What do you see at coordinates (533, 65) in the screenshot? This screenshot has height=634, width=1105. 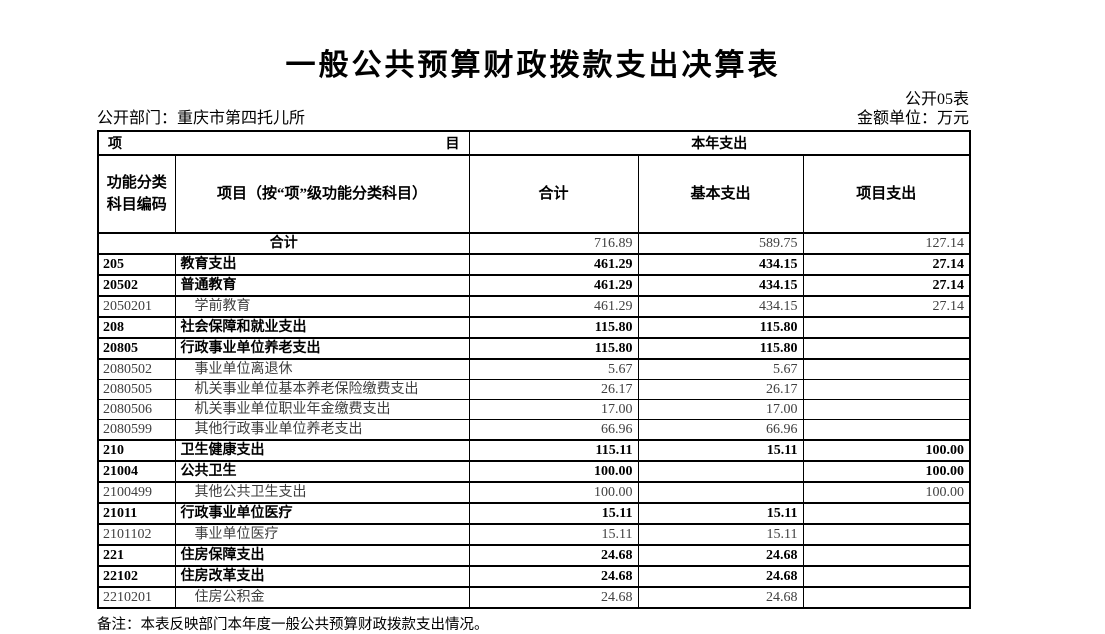 I see `page-title: 一般公共预算财政拨款支出决算表` at bounding box center [533, 65].